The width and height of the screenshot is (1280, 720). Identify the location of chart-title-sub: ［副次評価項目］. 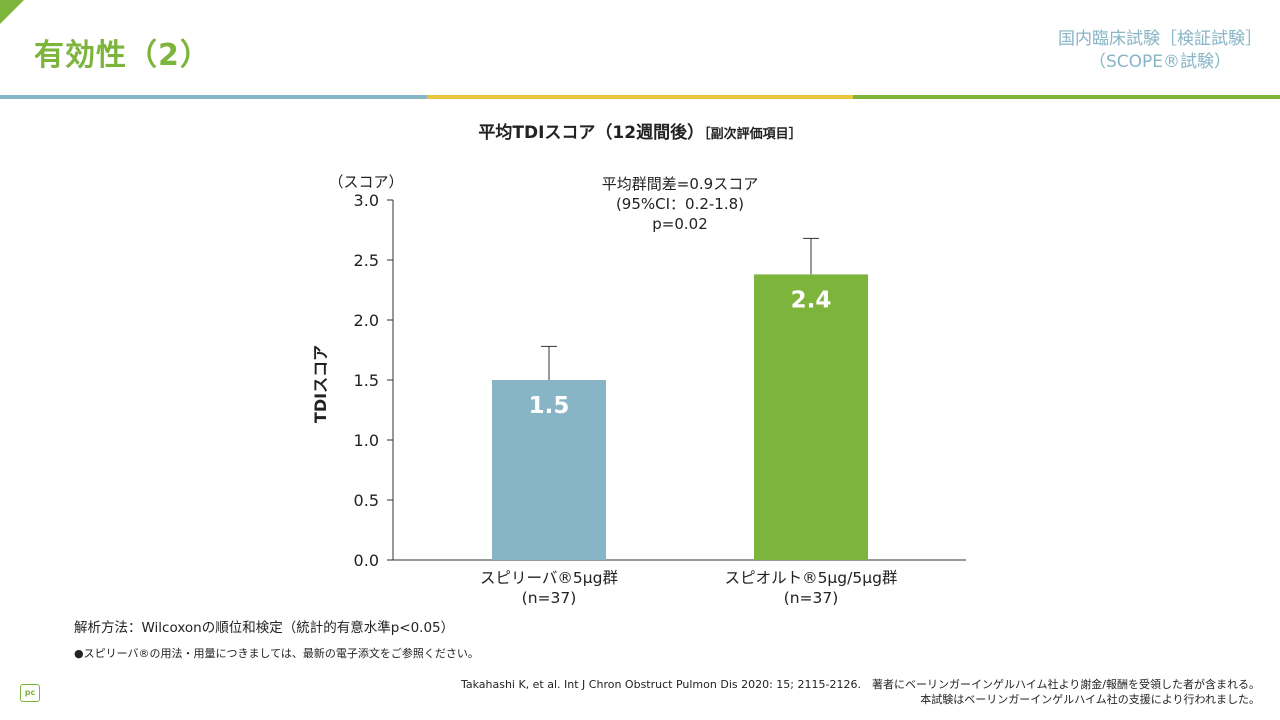
(753, 134).